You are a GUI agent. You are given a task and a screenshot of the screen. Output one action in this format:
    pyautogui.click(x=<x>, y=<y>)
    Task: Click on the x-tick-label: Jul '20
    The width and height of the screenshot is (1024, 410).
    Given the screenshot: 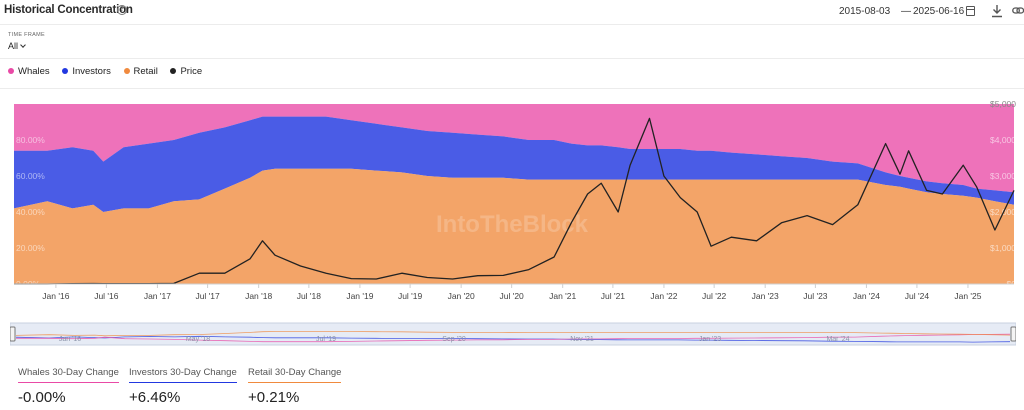 What is the action you would take?
    pyautogui.click(x=511, y=296)
    